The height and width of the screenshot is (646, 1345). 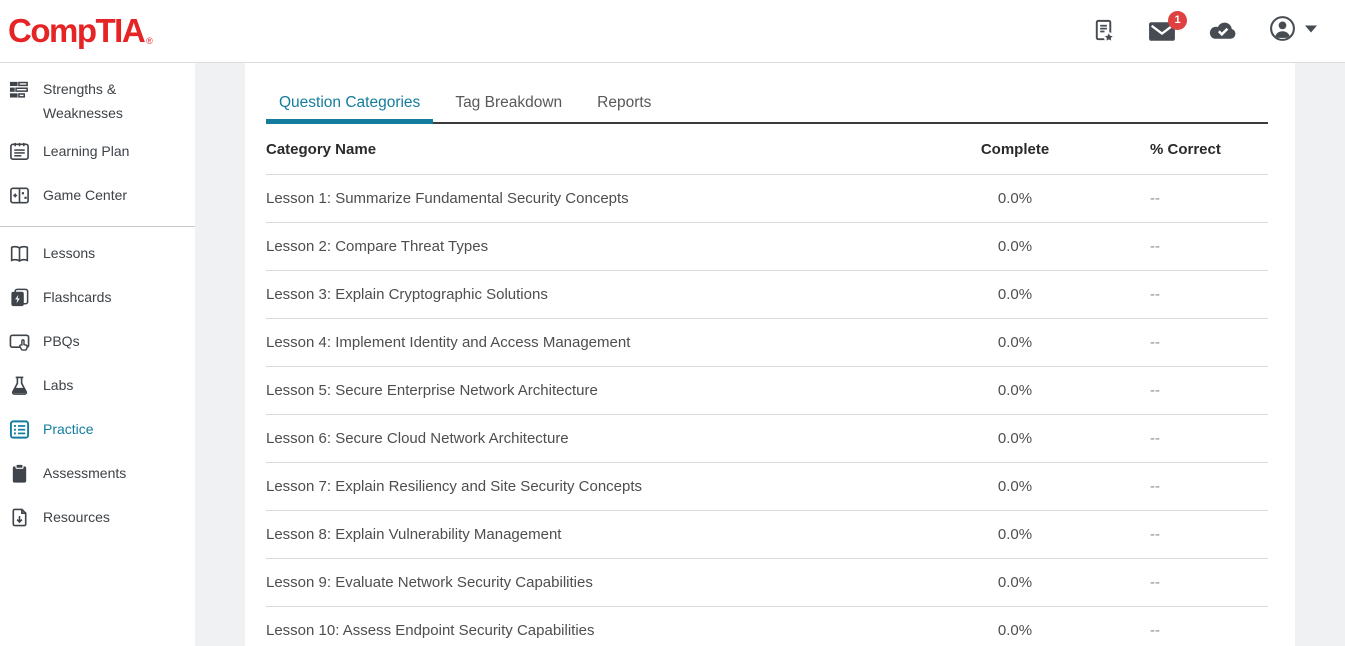 I want to click on practice-list-icon, so click(x=19, y=432).